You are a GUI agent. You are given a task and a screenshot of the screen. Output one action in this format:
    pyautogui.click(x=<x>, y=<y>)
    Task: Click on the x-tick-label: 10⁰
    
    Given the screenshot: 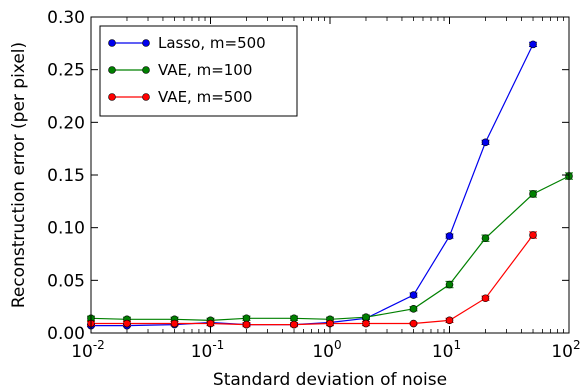 What is the action you would take?
    pyautogui.click(x=326, y=350)
    